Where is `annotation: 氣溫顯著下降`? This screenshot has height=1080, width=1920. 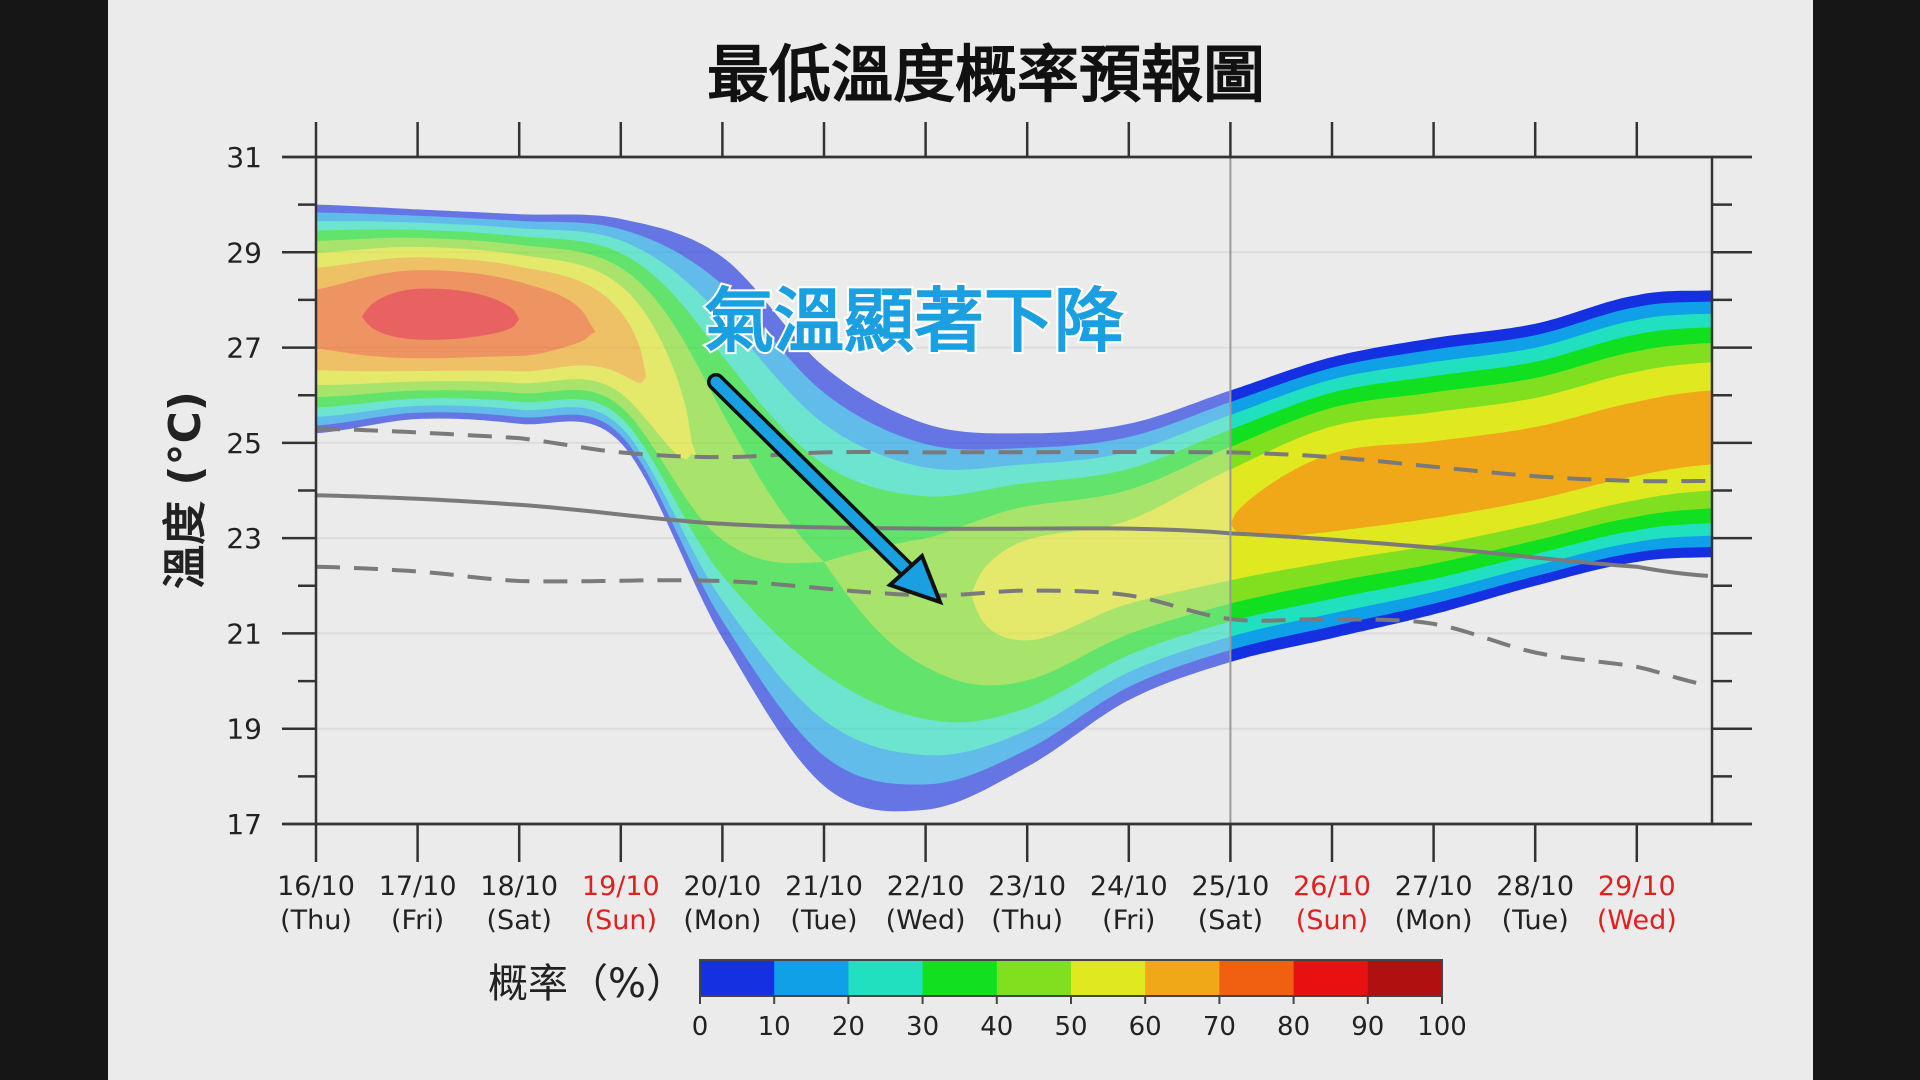
annotation: 氣溫顯著下降 is located at coordinates (914, 442).